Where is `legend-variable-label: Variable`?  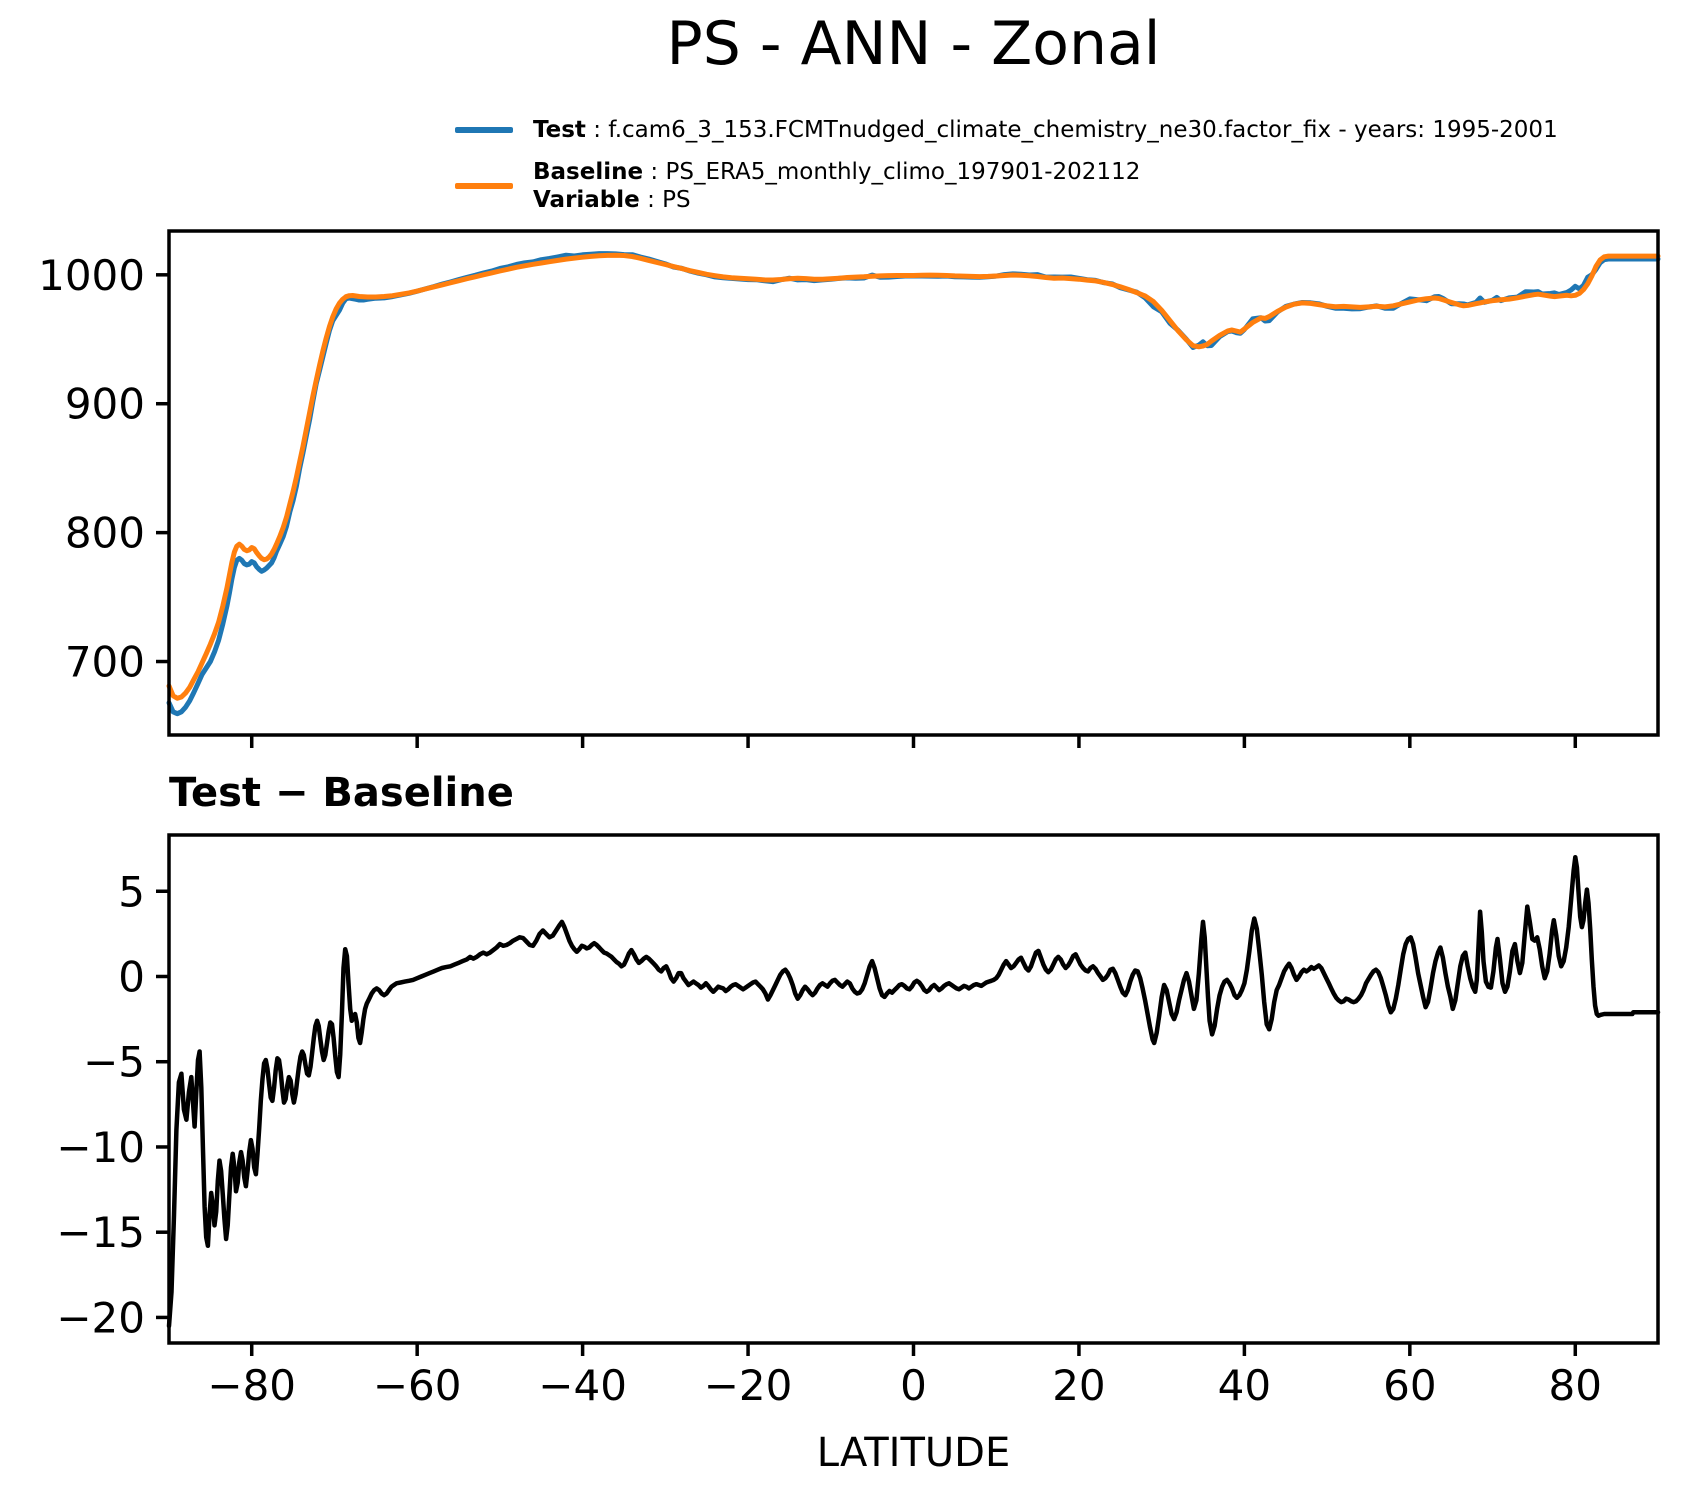 legend-variable-label: Variable is located at coordinates (586, 200).